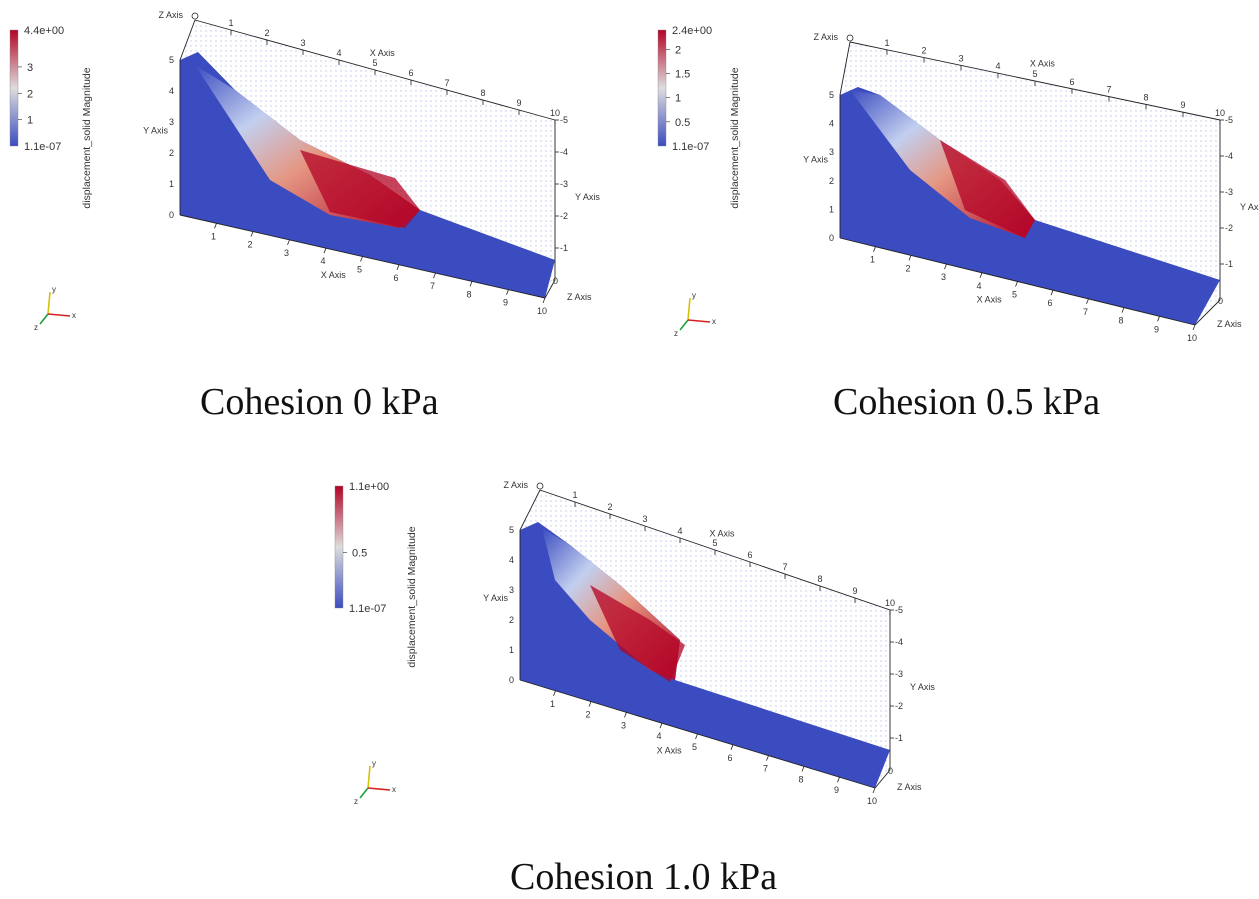 This screenshot has height=899, width=1259. What do you see at coordinates (359, 554) in the screenshot?
I see `colorbar-tick-label: 0.5` at bounding box center [359, 554].